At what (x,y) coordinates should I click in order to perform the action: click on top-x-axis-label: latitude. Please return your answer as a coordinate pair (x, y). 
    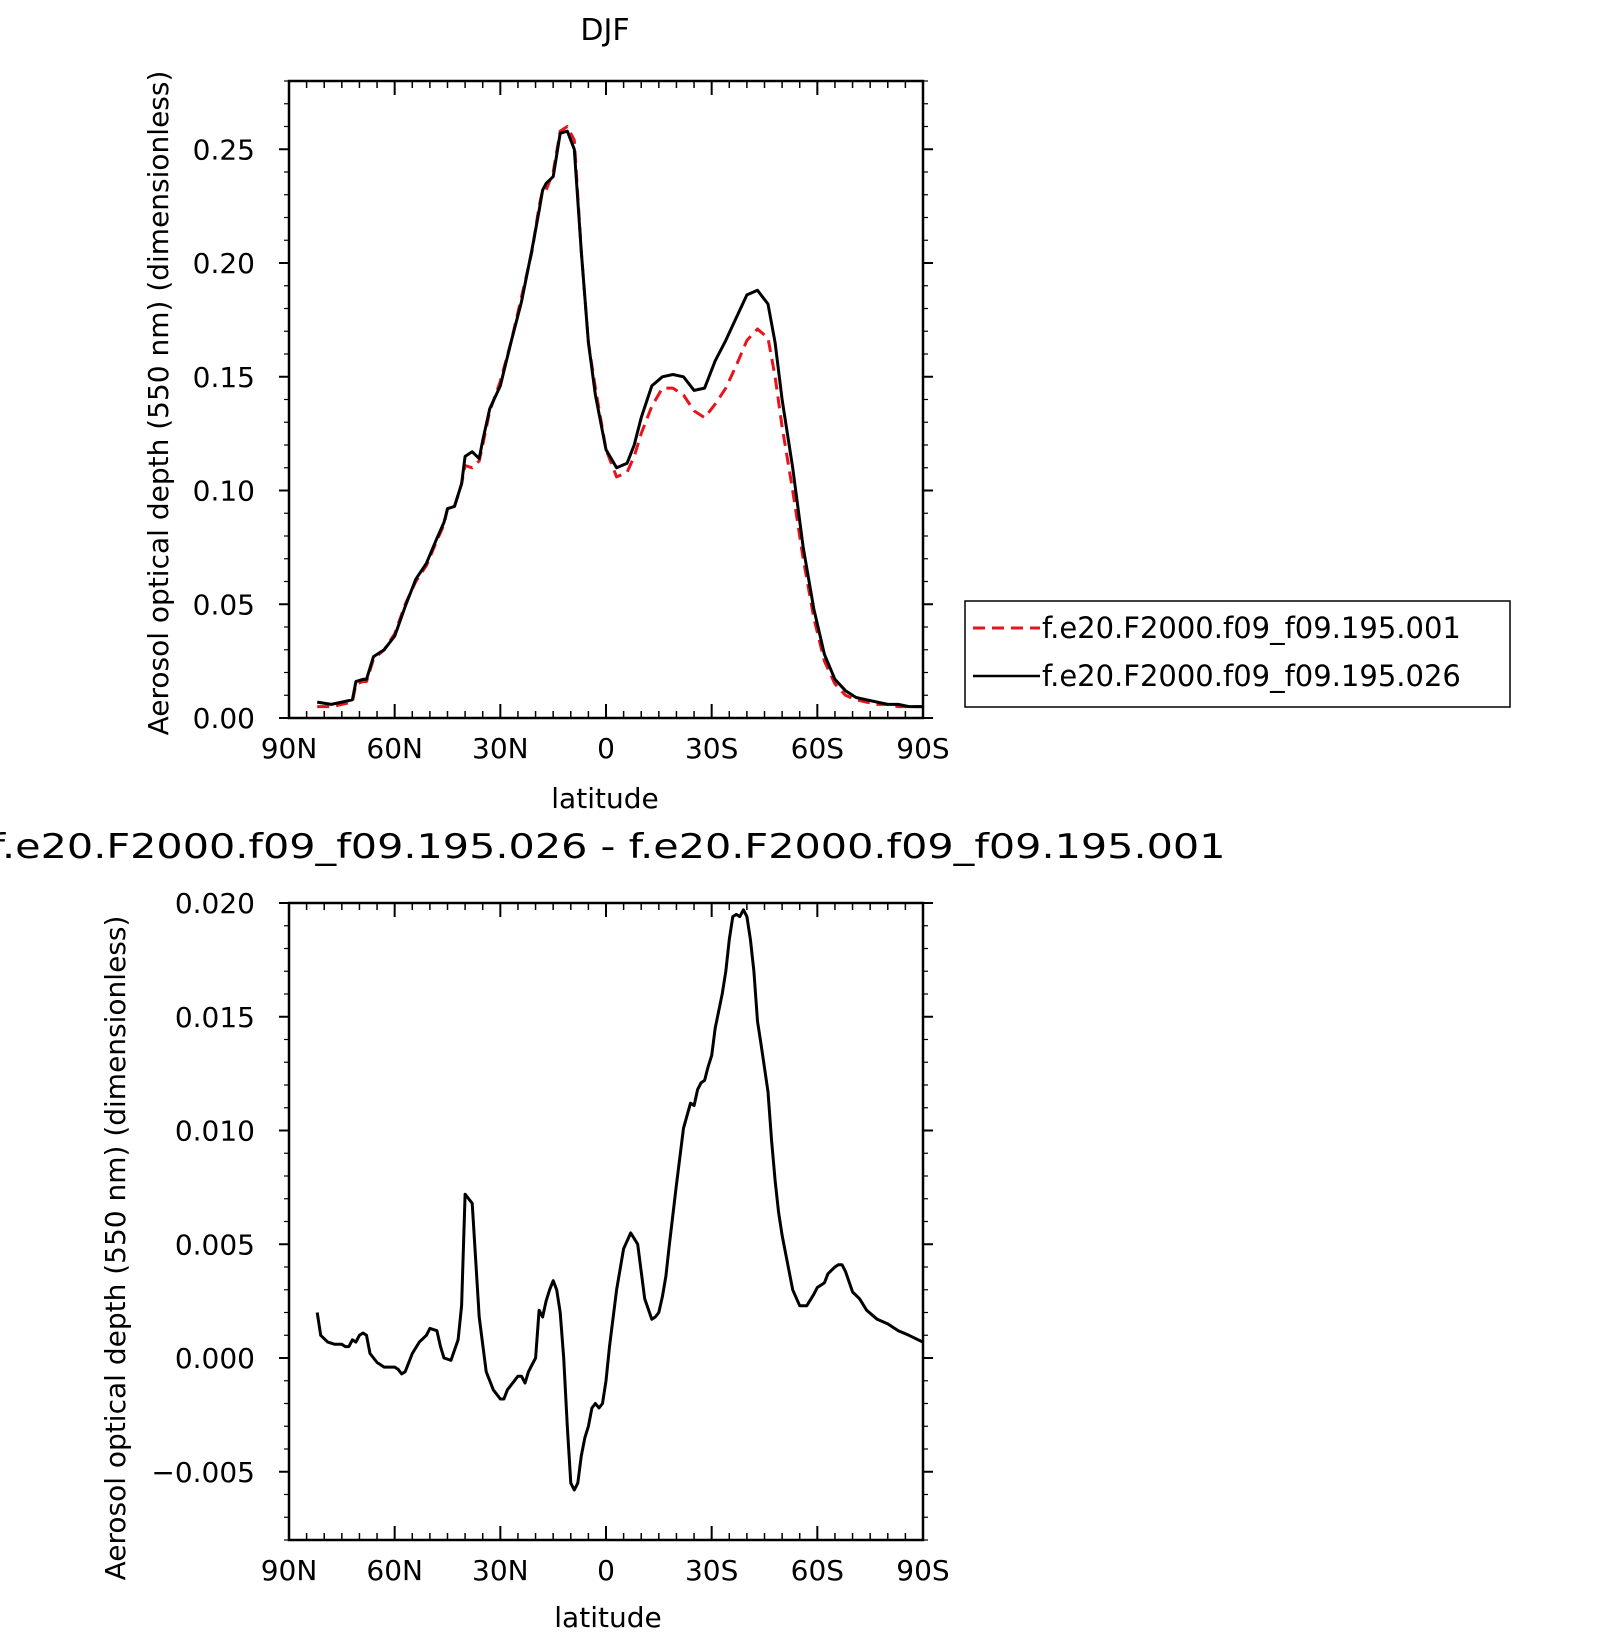
    Looking at the image, I should click on (604, 798).